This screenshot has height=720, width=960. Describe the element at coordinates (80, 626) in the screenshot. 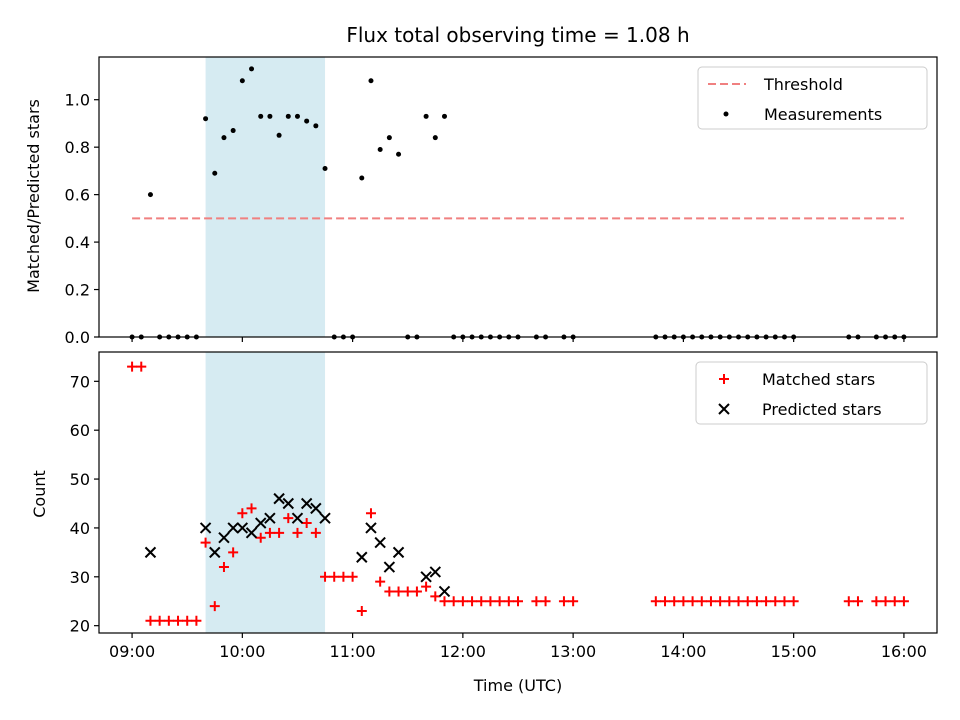

I see `y-tick-label: 20` at that location.